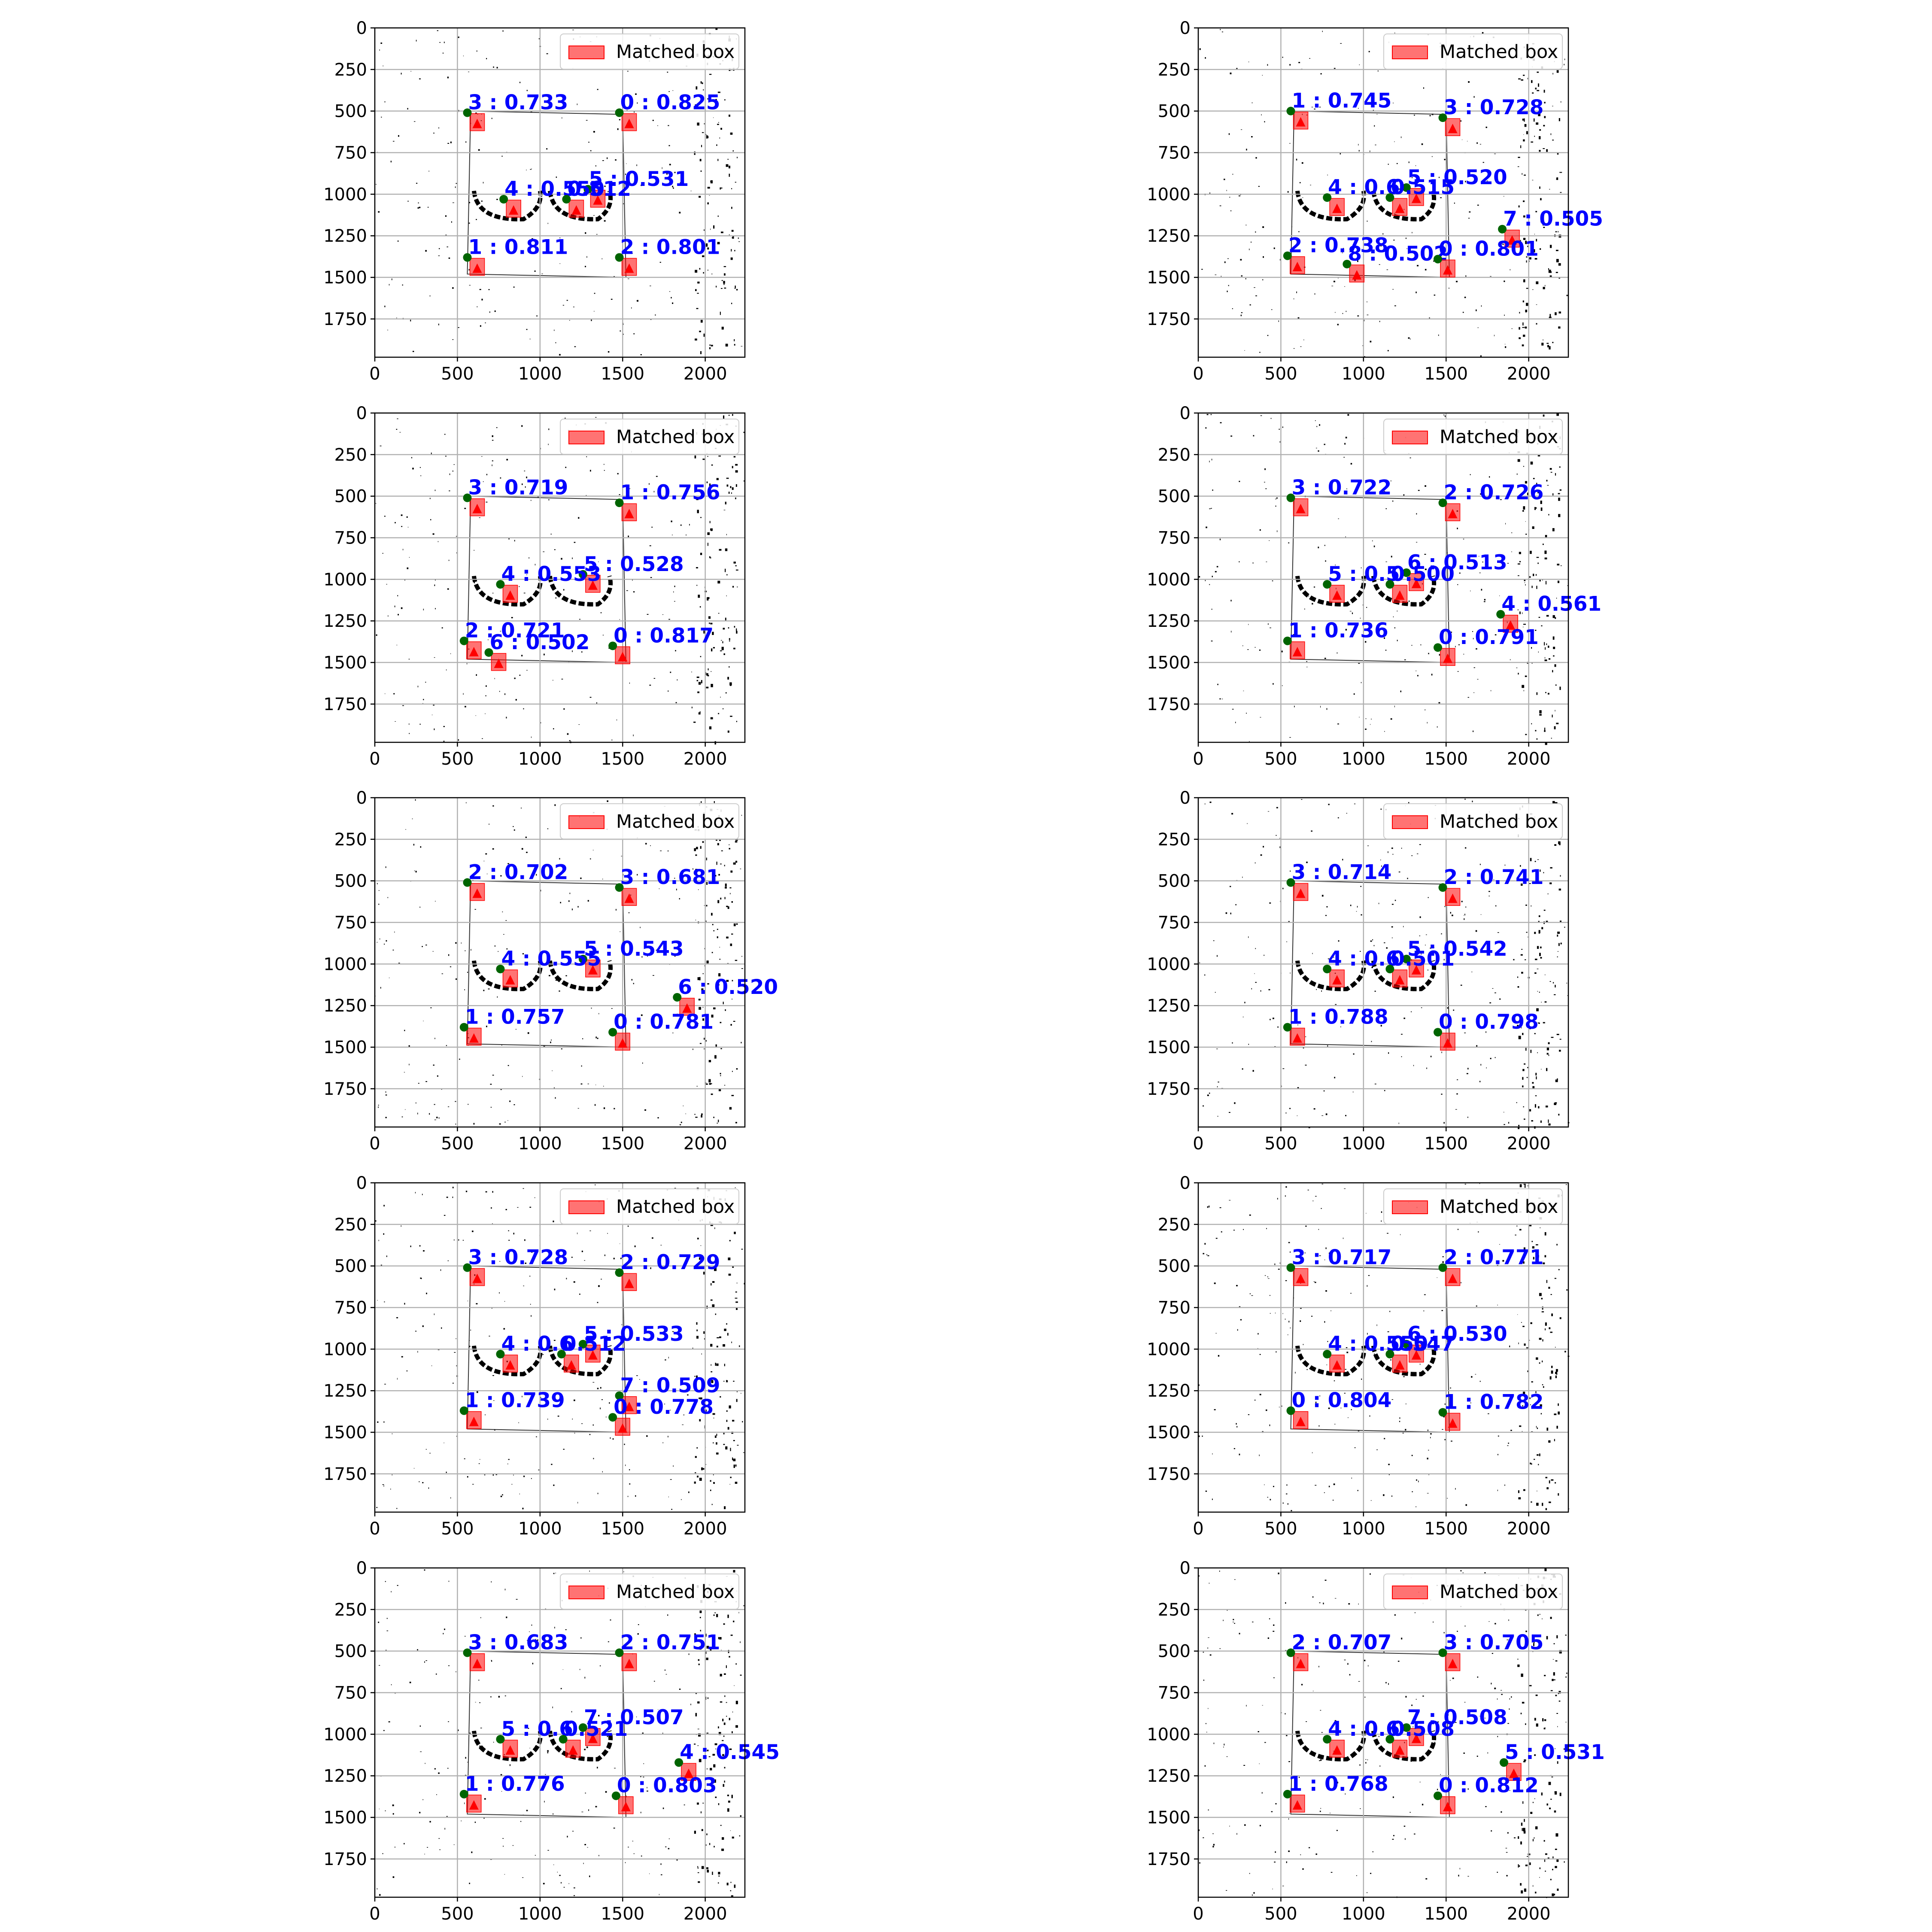 This screenshot has height=1932, width=1932. I want to click on x-tick-label: 1000, so click(540, 1529).